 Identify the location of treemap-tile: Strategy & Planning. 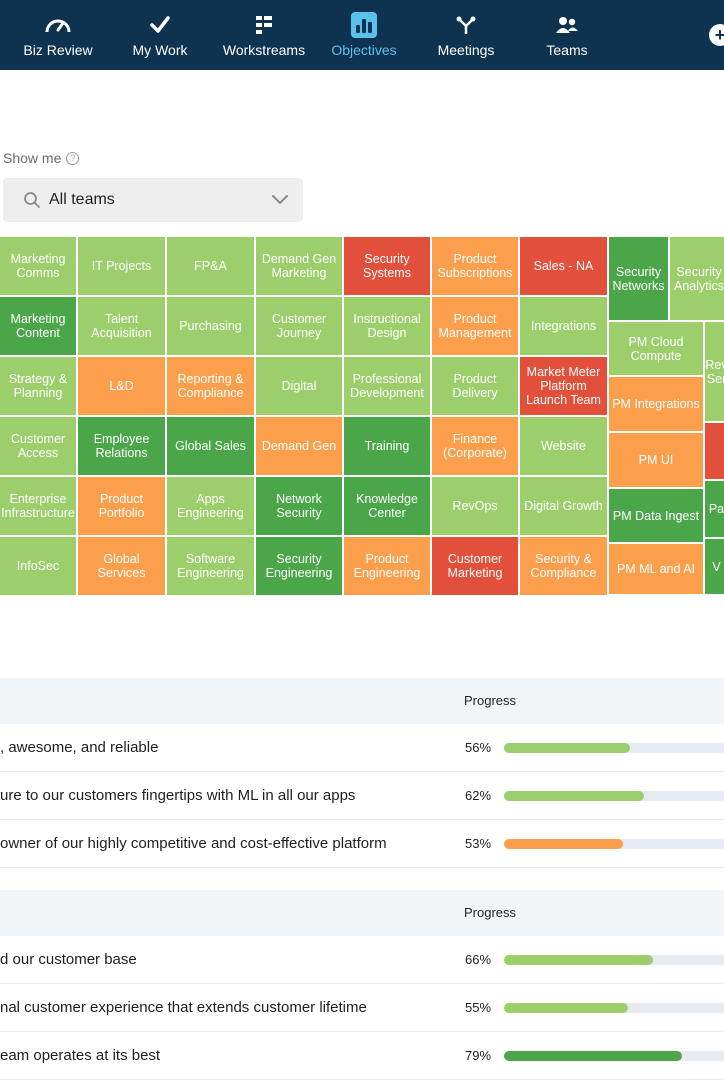
(39, 387).